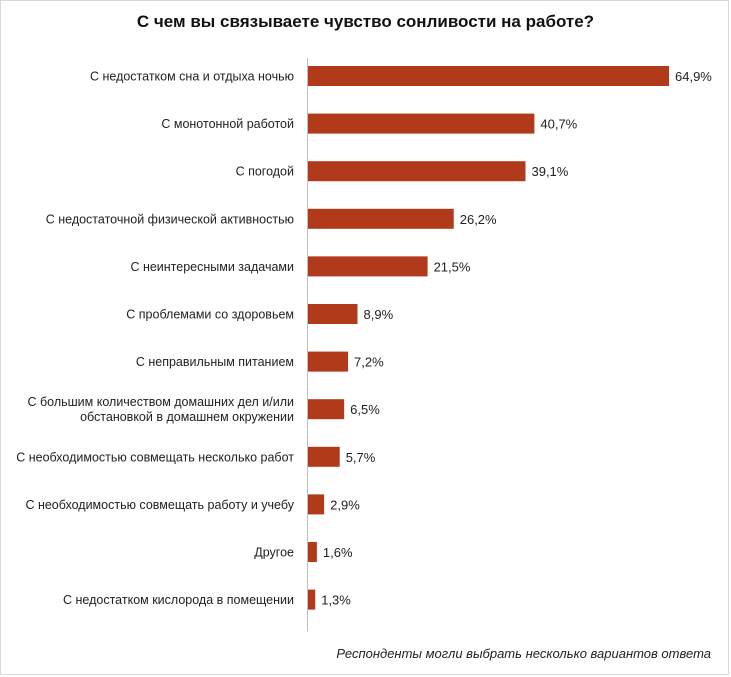  Describe the element at coordinates (187, 417) in the screenshot. I see `category-label: обстановкой в домашнем окружении` at that location.